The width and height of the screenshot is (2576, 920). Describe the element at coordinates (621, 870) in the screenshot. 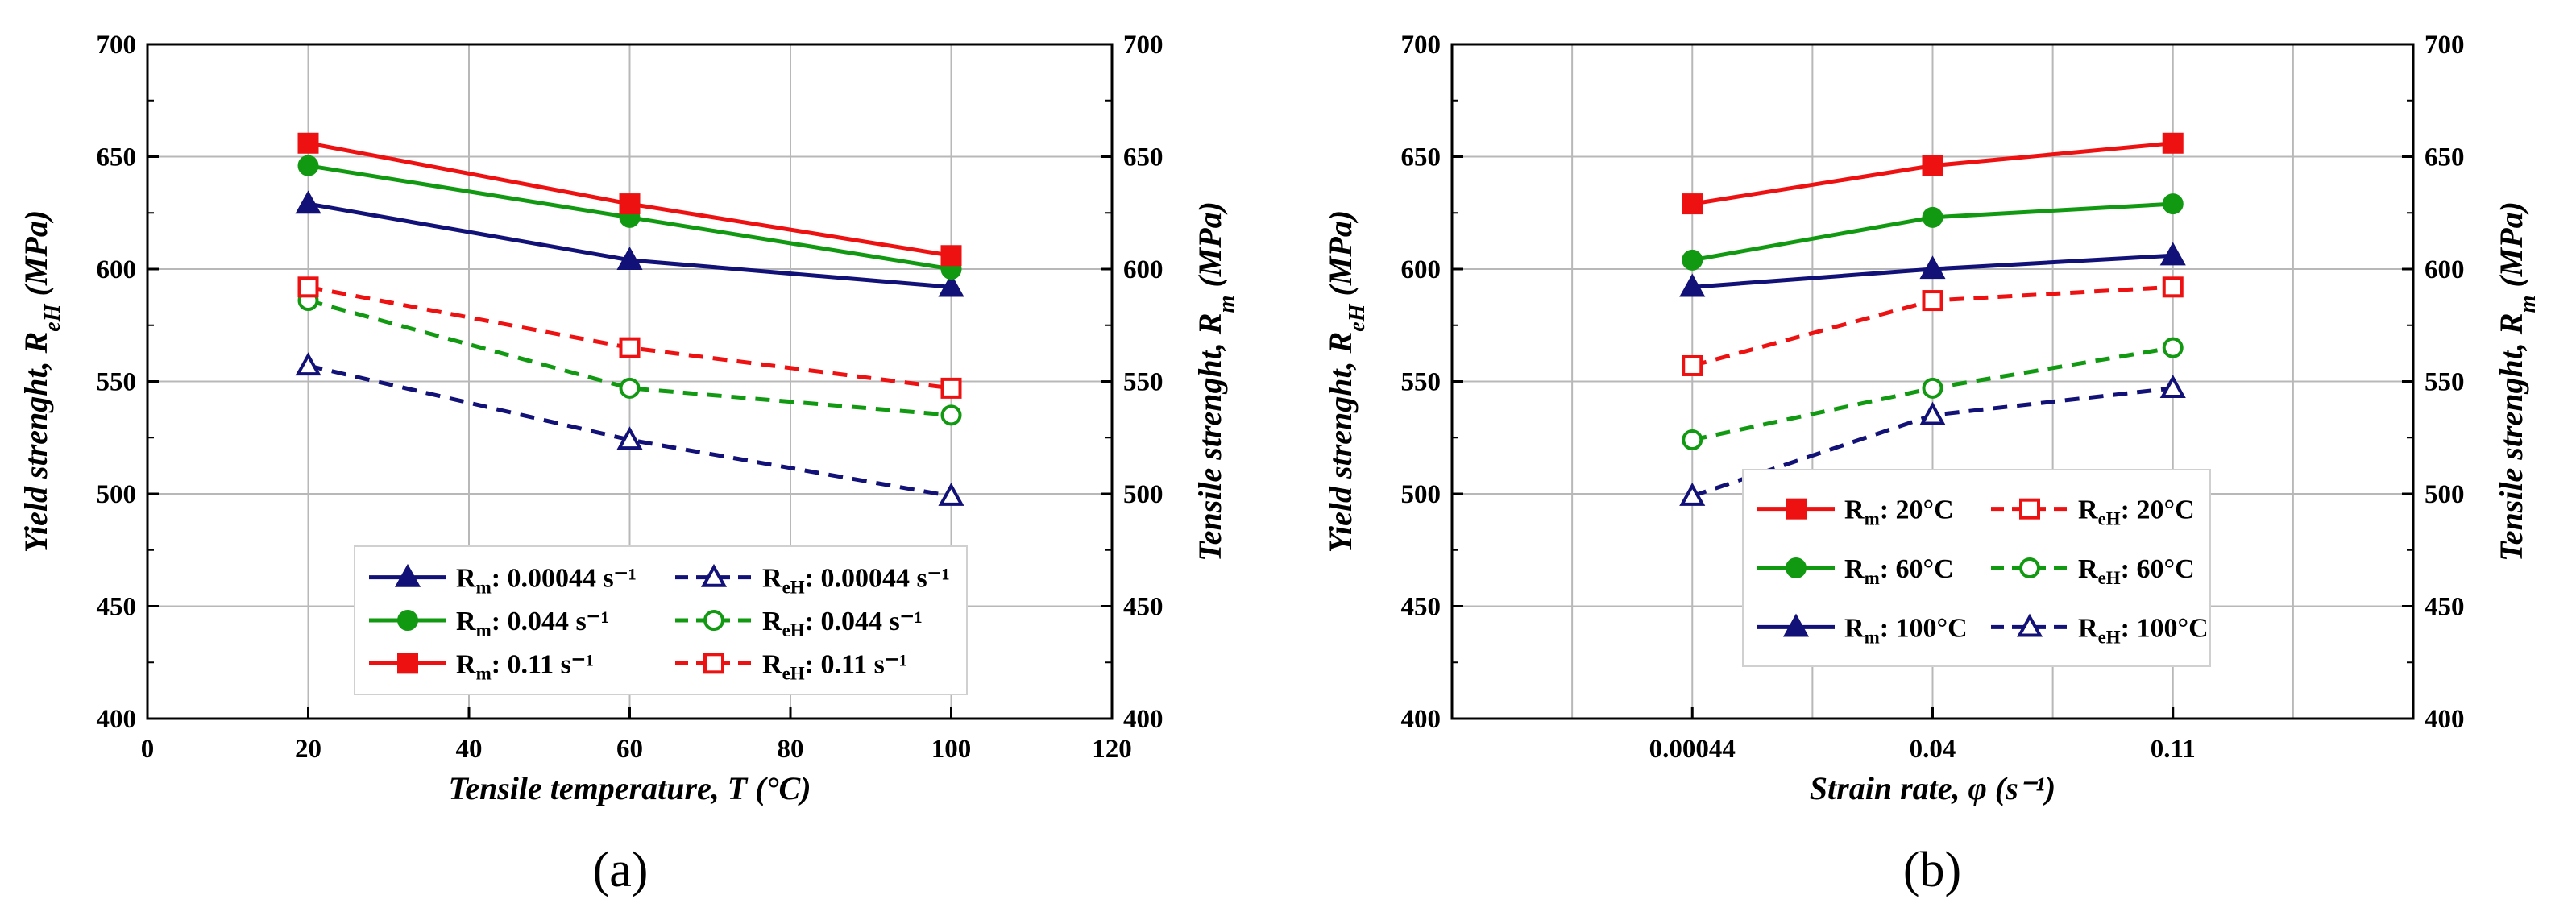

I see `panel-label: (a)` at that location.